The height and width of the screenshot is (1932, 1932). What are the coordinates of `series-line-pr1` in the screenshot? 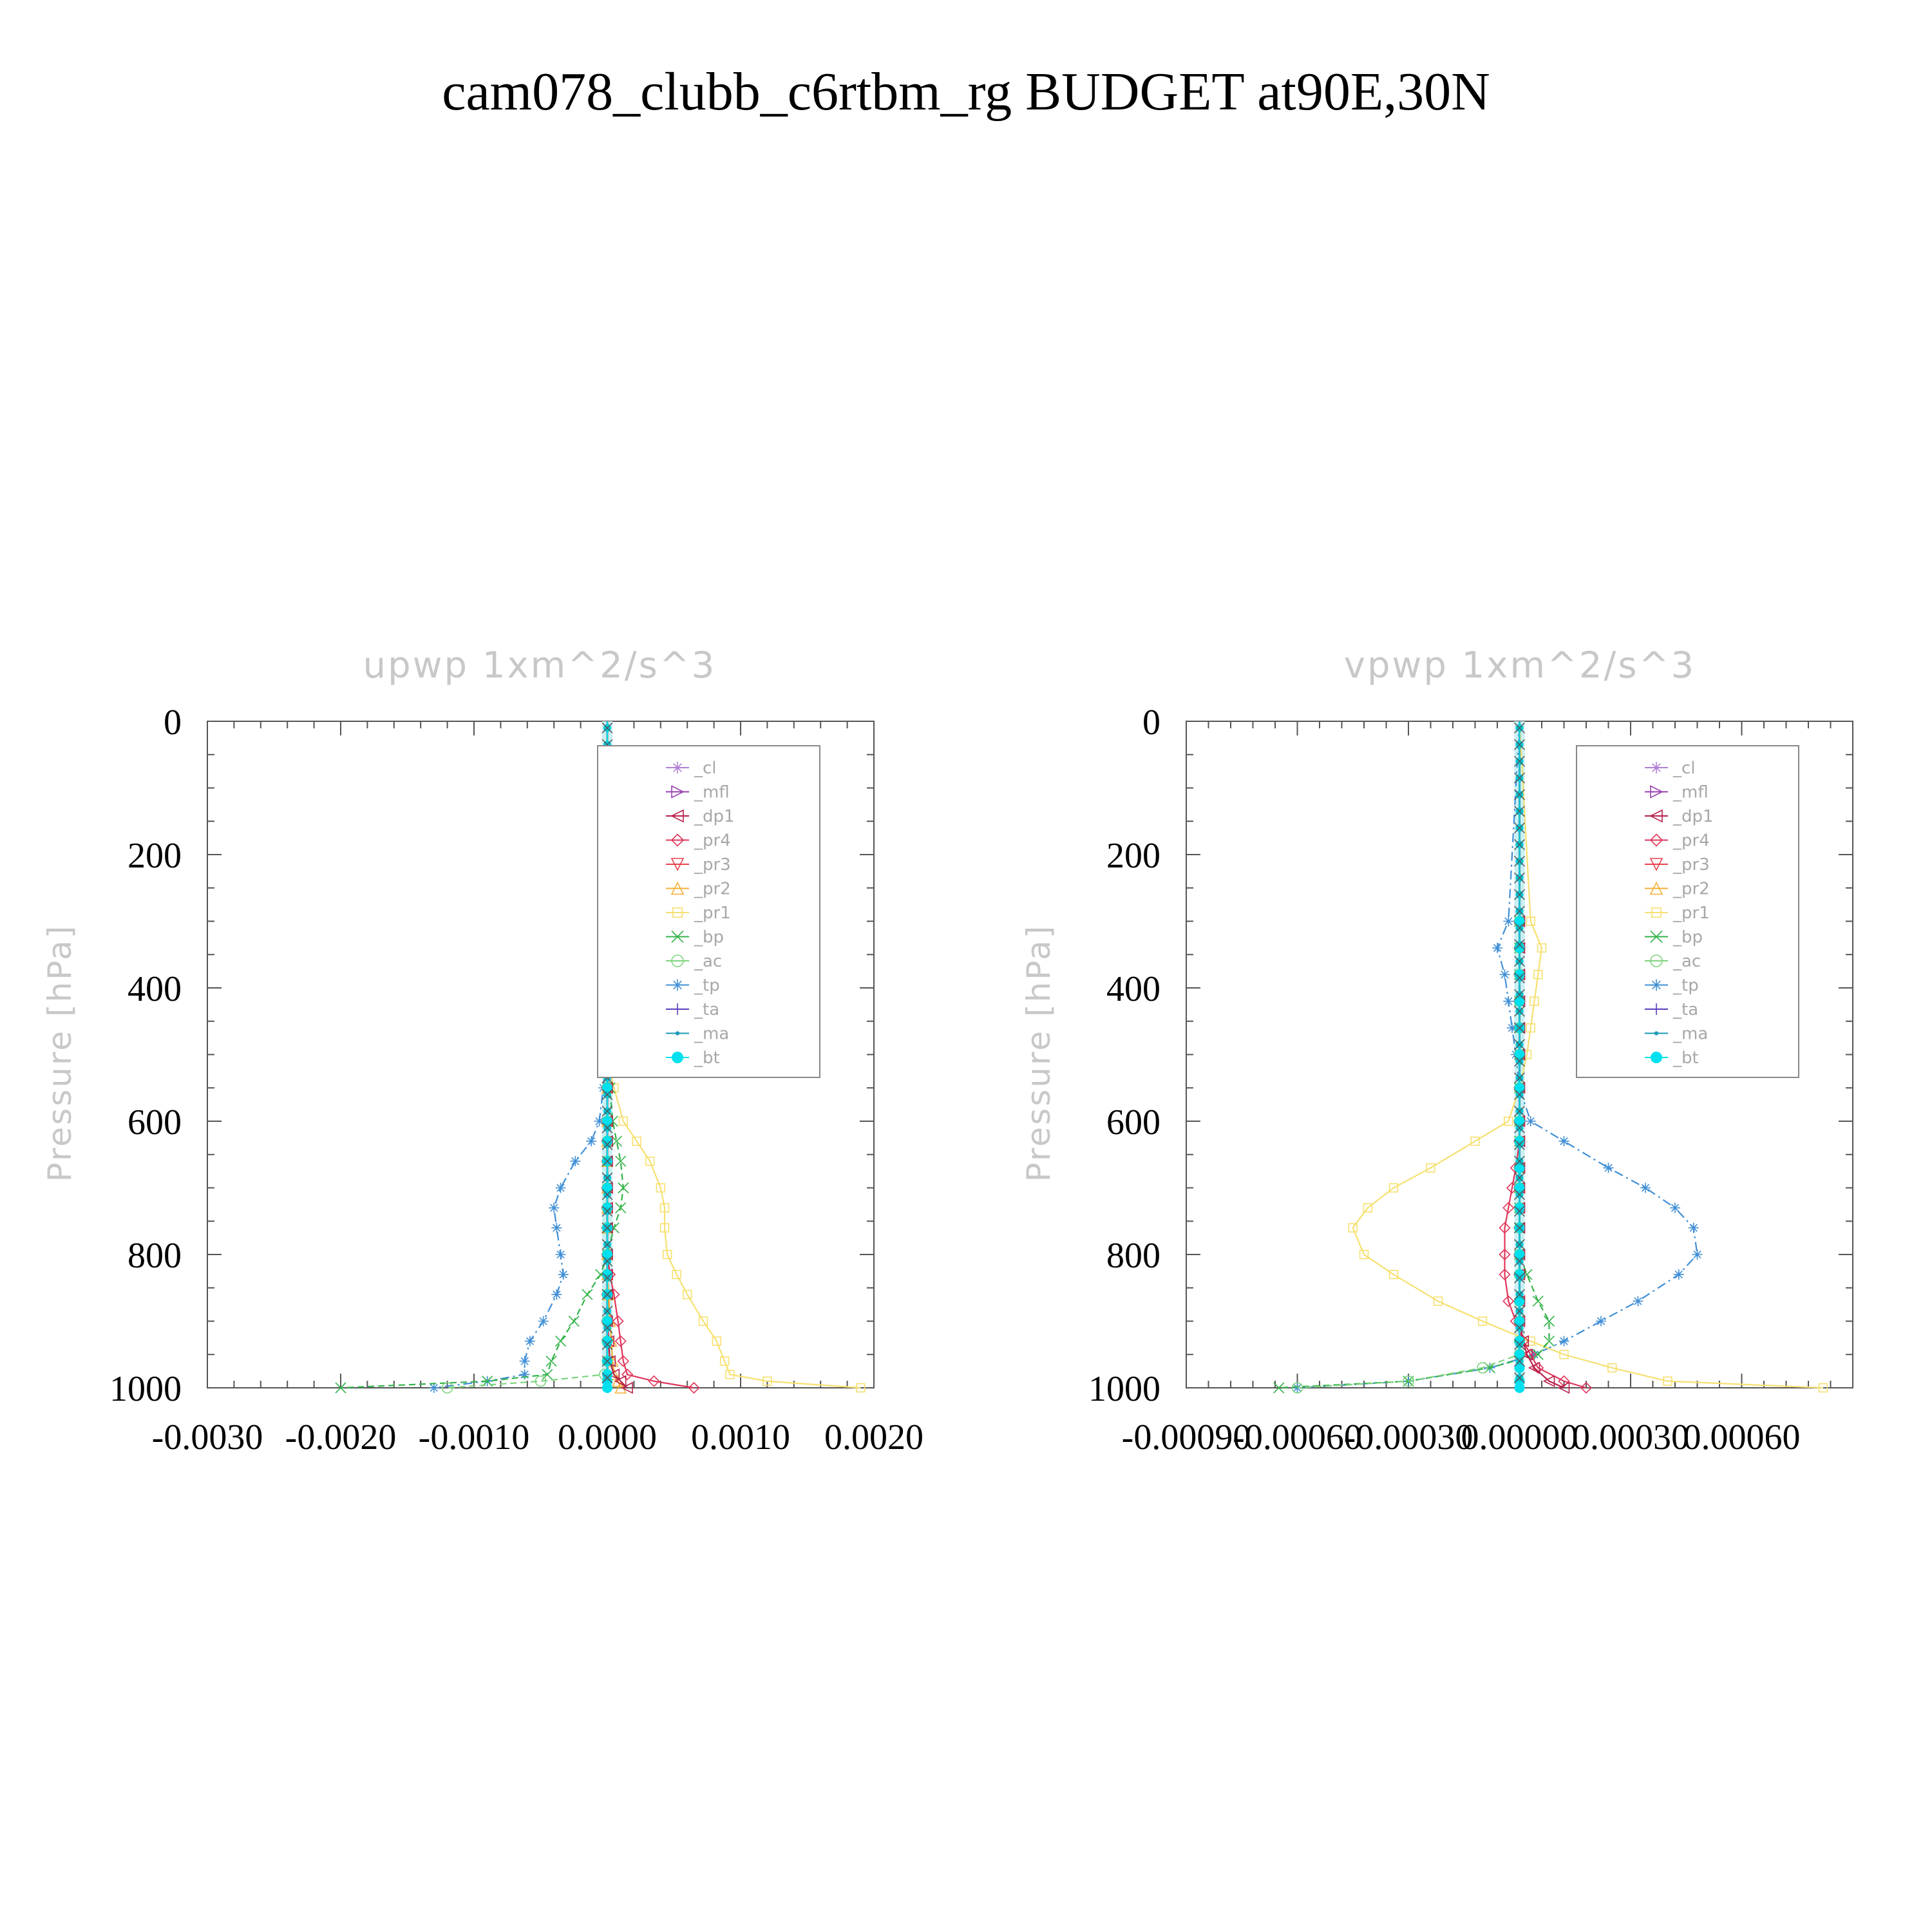 It's located at (733, 1055).